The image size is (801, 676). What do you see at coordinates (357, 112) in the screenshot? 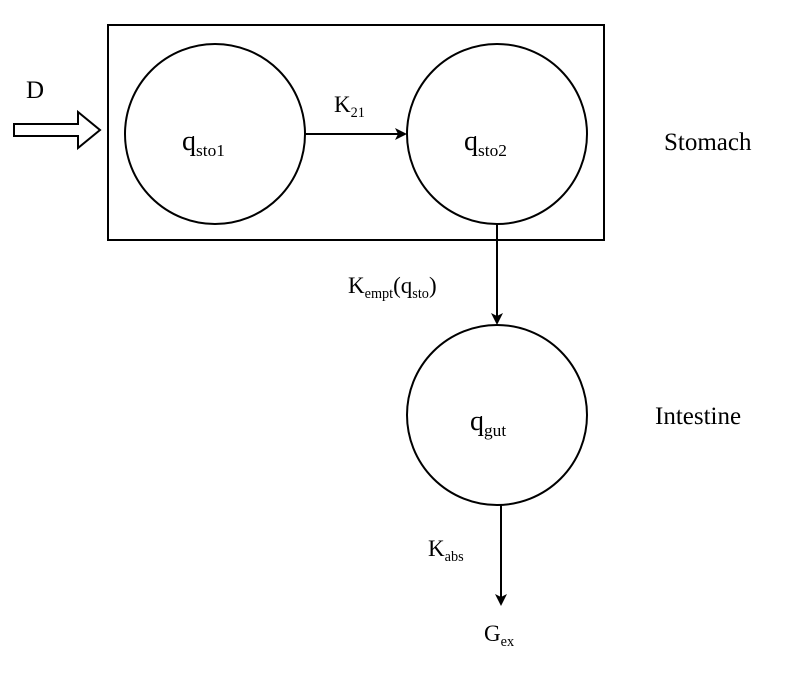
I see `k21-sub: 21` at bounding box center [357, 112].